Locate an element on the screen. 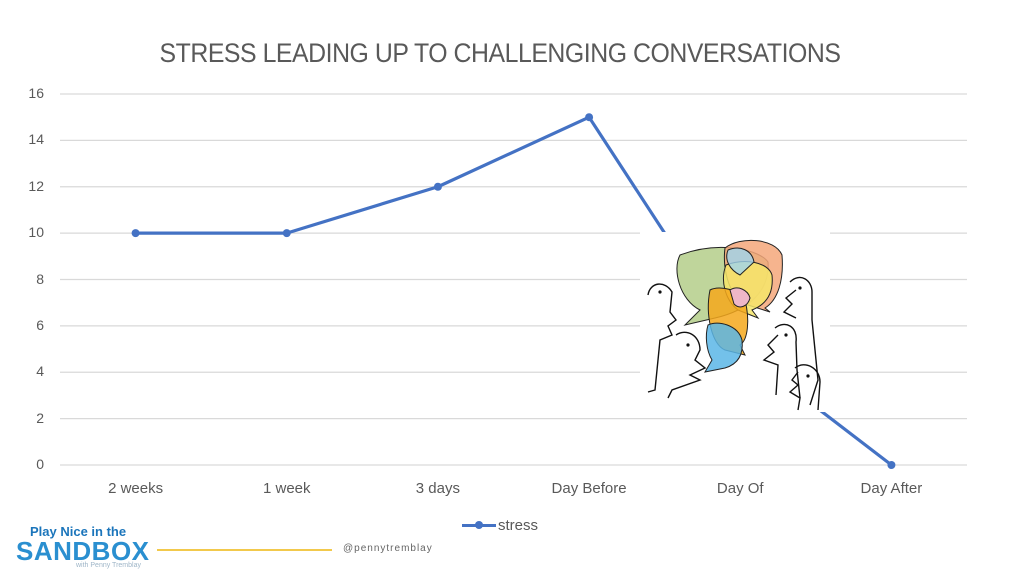  logo-wordmark: SANDBOX is located at coordinates (83, 551).